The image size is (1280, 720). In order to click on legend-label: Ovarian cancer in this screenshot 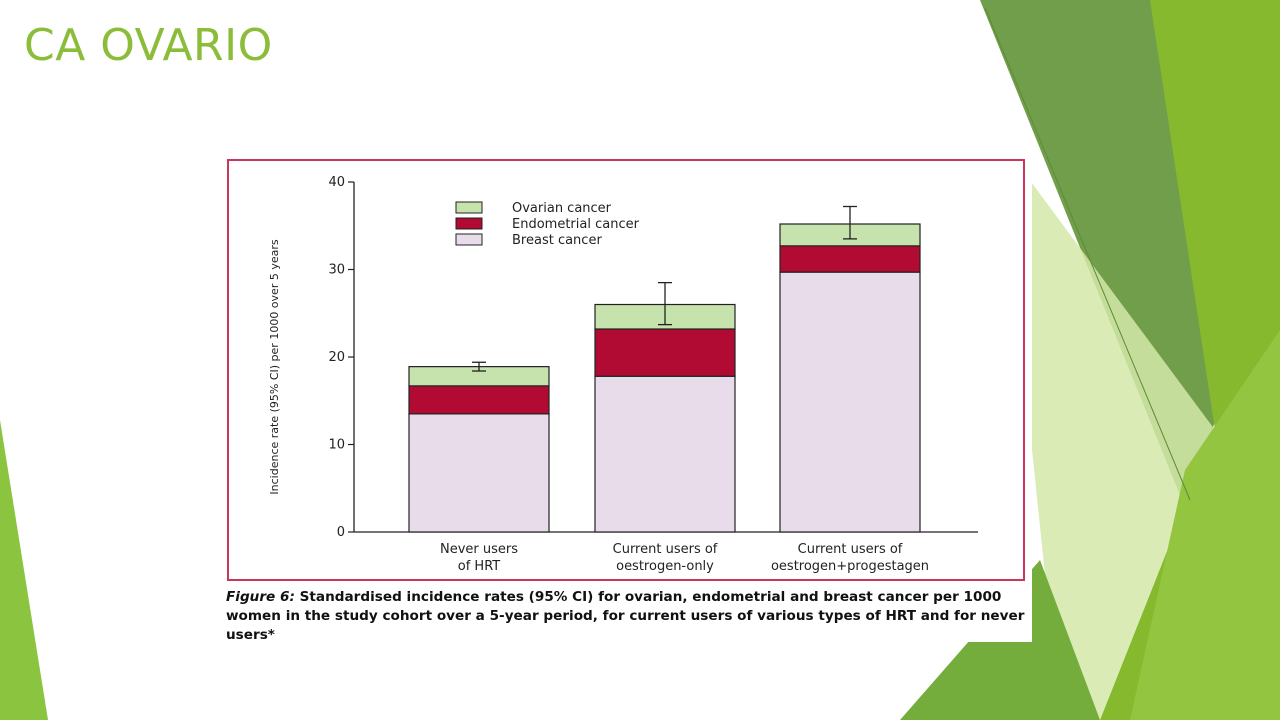, I will do `click(562, 208)`.